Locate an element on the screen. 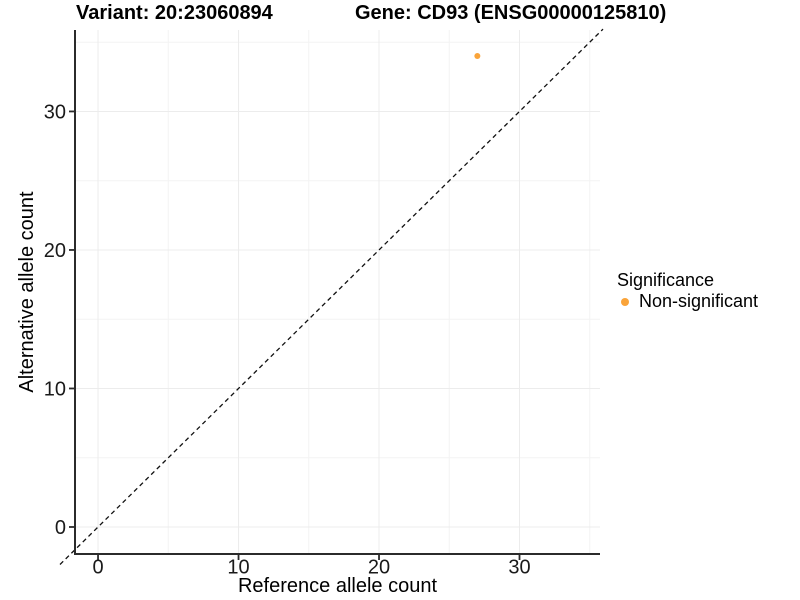  y-tick-label: 10 is located at coordinates (55, 389).